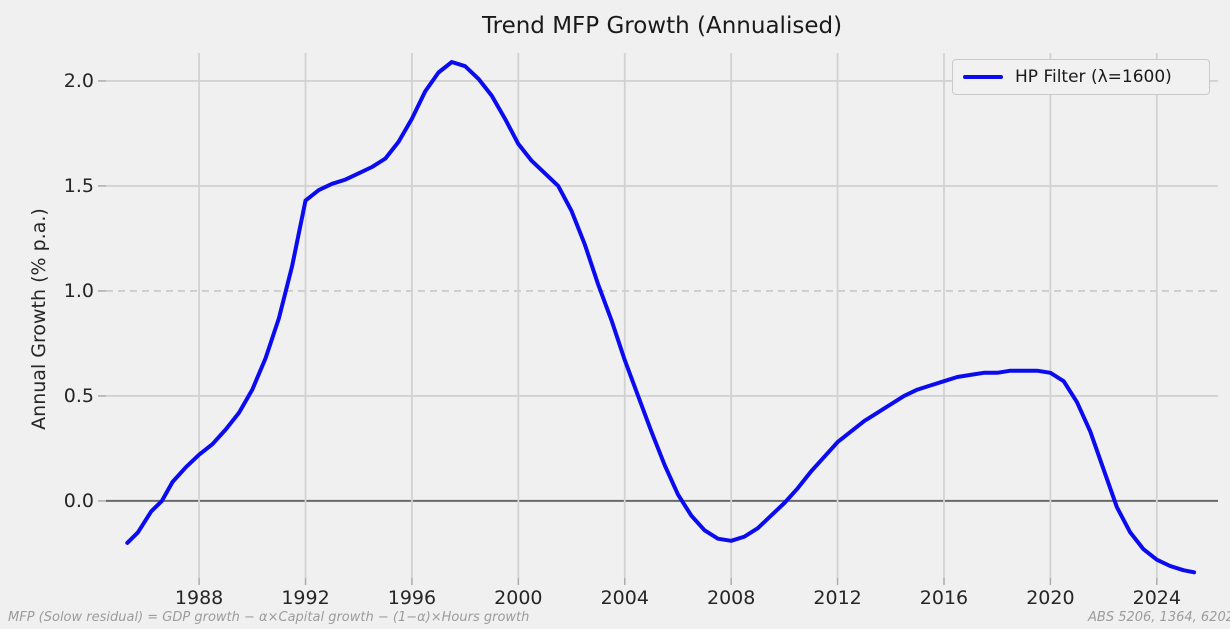  What do you see at coordinates (1050, 598) in the screenshot?
I see `x-tick-label: 2020` at bounding box center [1050, 598].